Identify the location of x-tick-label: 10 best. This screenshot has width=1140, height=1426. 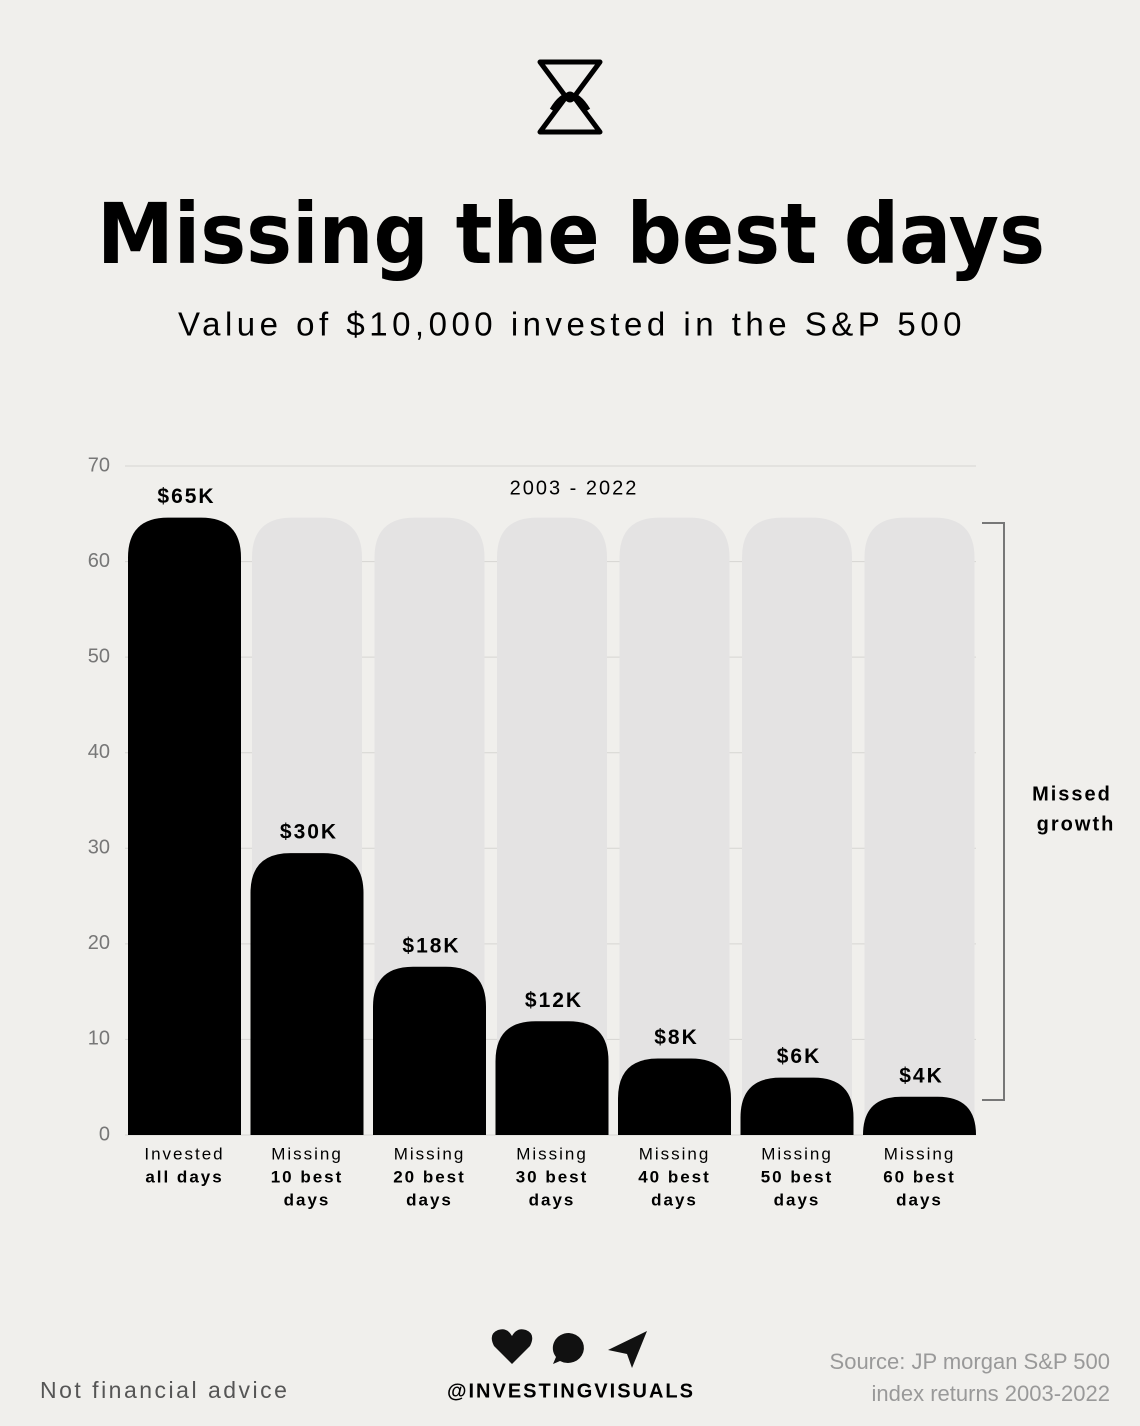
(307, 1176).